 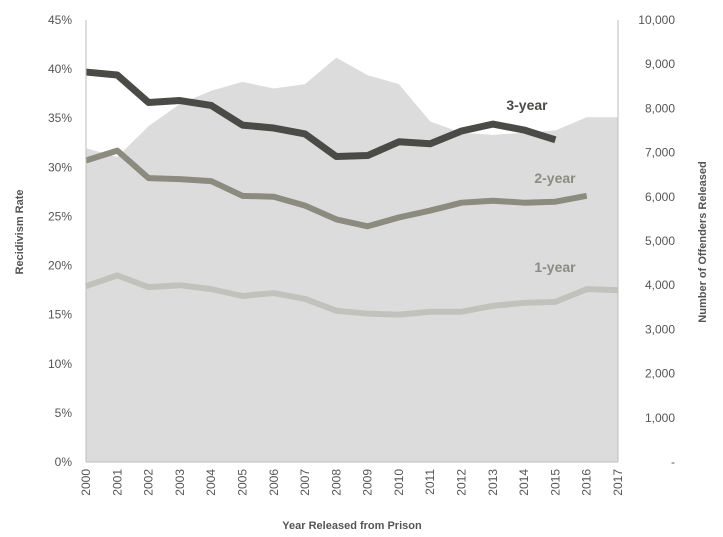 I want to click on x-tick-label: 2013, so click(x=493, y=482).